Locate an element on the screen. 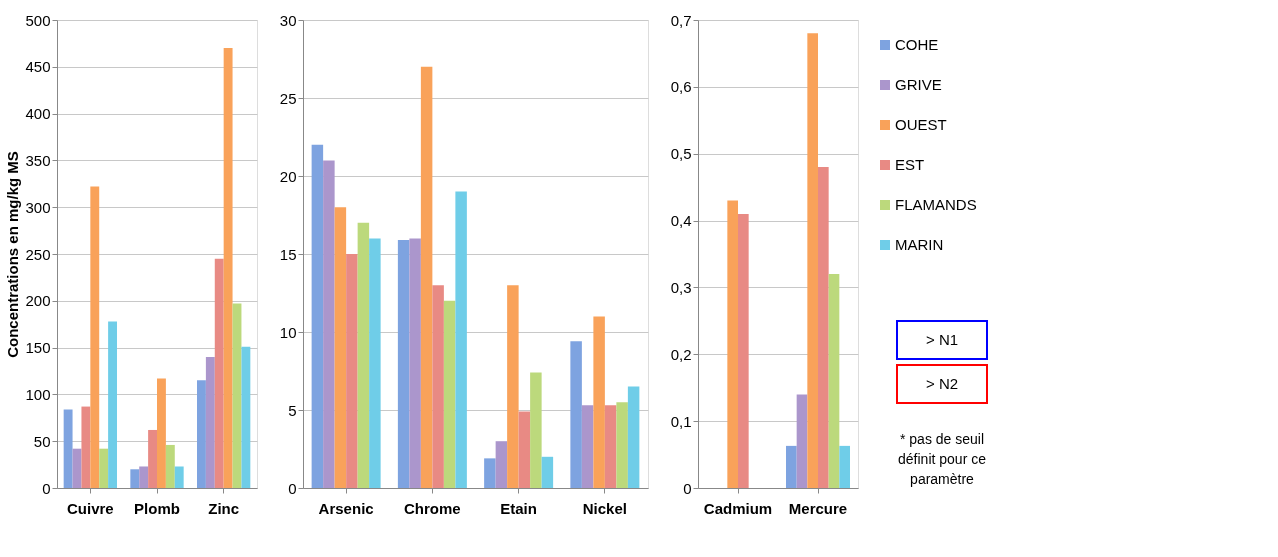 Image resolution: width=1278 pixels, height=557 pixels. legend-label: MARIN is located at coordinates (919, 244).